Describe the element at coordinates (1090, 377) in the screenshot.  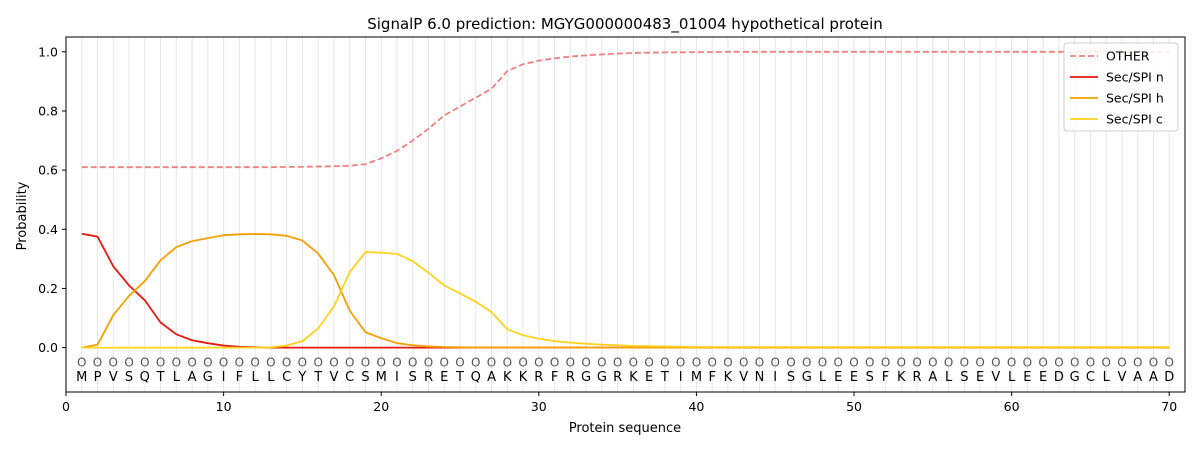
I see `residue-label: C` at that location.